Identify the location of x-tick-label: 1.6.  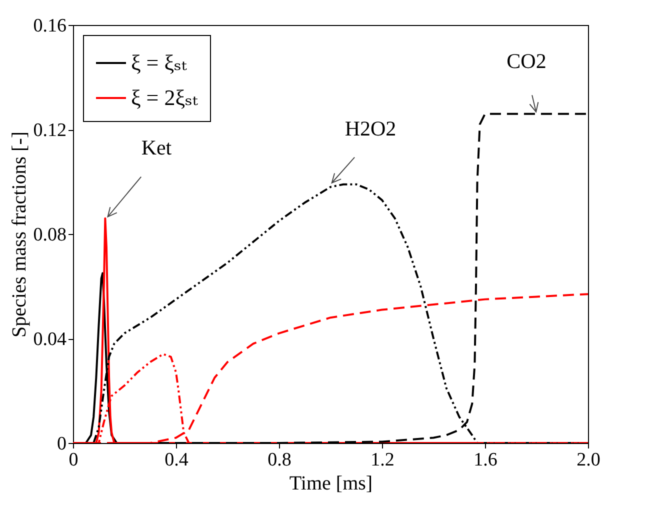
(486, 460).